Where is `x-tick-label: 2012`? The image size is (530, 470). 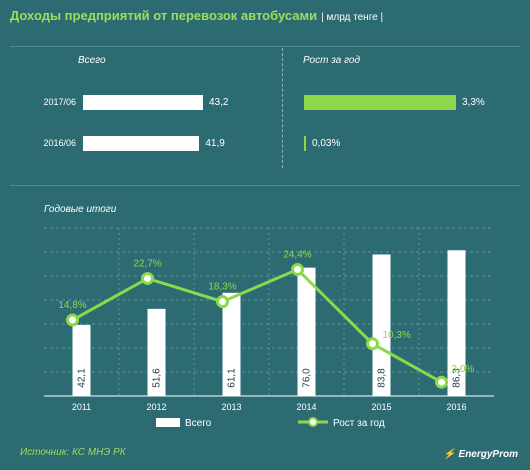 x-tick-label: 2012 is located at coordinates (156, 407).